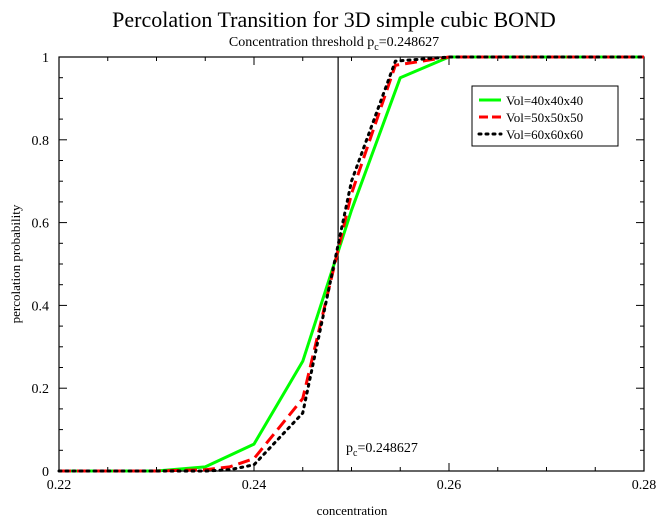  Describe the element at coordinates (334, 44) in the screenshot. I see `chart-subtitle: Concentration threshold pc=0.248627` at that location.